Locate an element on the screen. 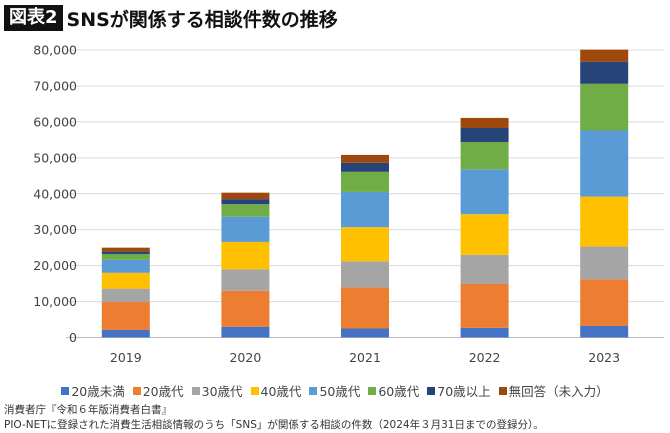 This screenshot has height=433, width=670. legend: 20歳未満 20歳代 30歳代 40歳代 50歳代 60歳代 70歳以上 無回答（未入力） is located at coordinates (335, 390).